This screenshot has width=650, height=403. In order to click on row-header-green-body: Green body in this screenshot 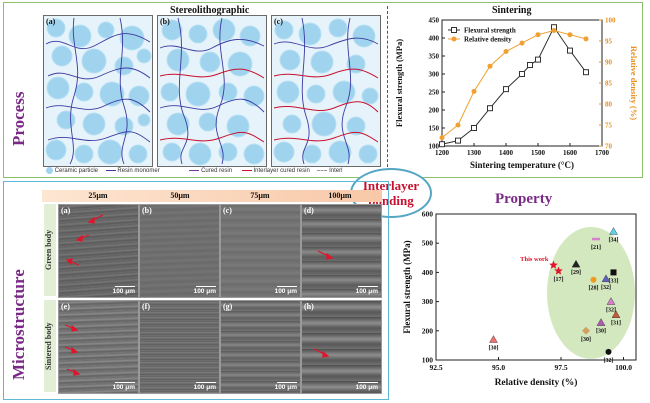, I will do `click(50, 250)`.